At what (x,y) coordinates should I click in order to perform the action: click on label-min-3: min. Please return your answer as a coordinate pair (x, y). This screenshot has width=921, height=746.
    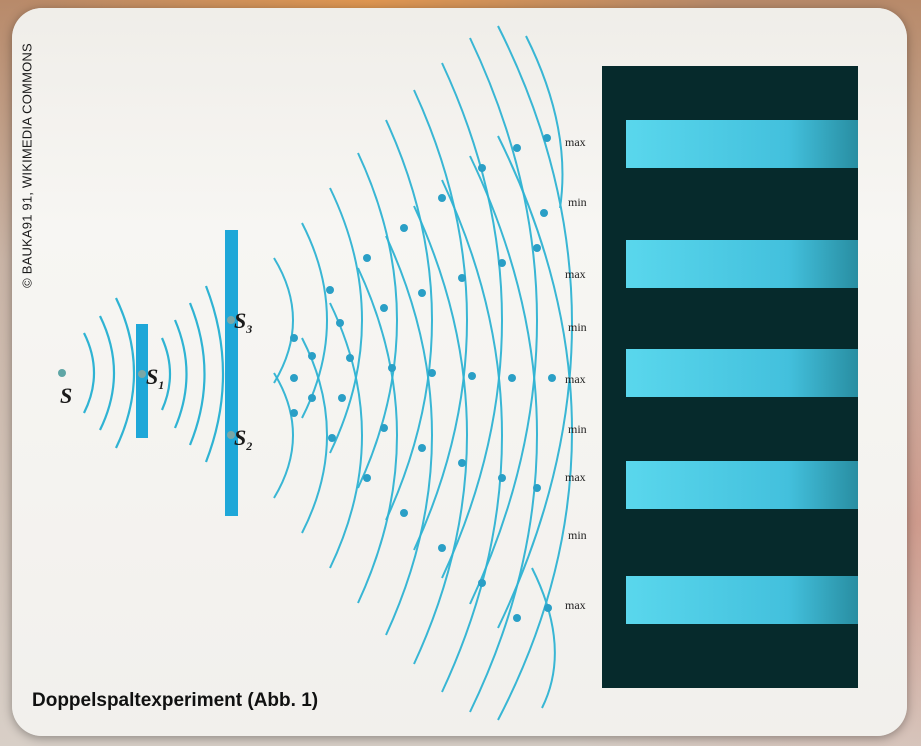
    Looking at the image, I should click on (577, 429).